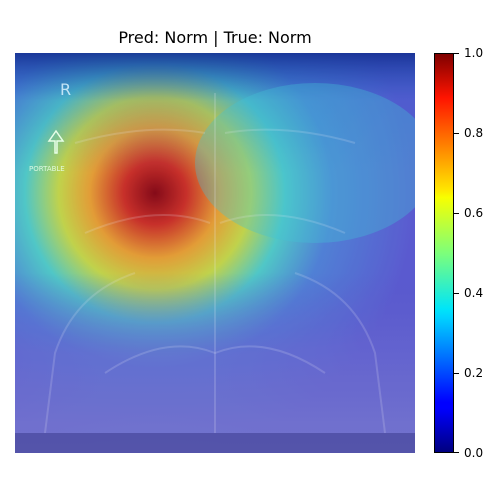 The image size is (500, 500). I want to click on colorbar-tick-label: 0.4, so click(474, 293).